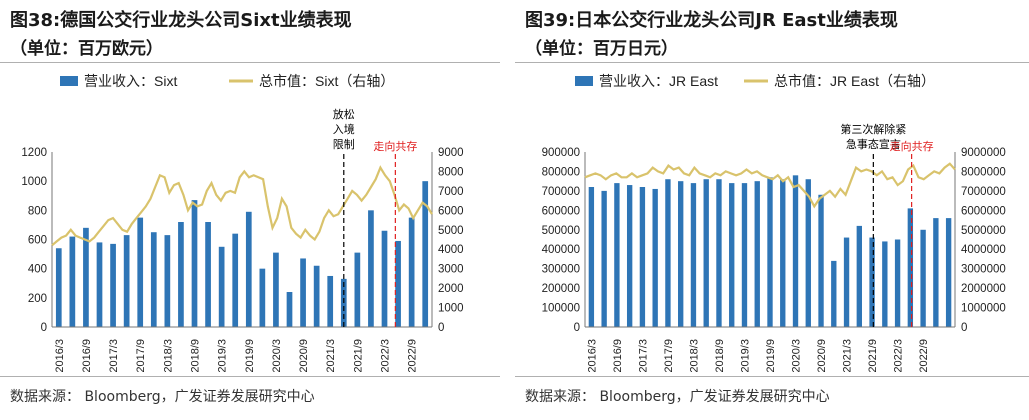 The image size is (1029, 420). Describe the element at coordinates (451, 270) in the screenshot. I see `y-right-tick-label: 3000` at that location.